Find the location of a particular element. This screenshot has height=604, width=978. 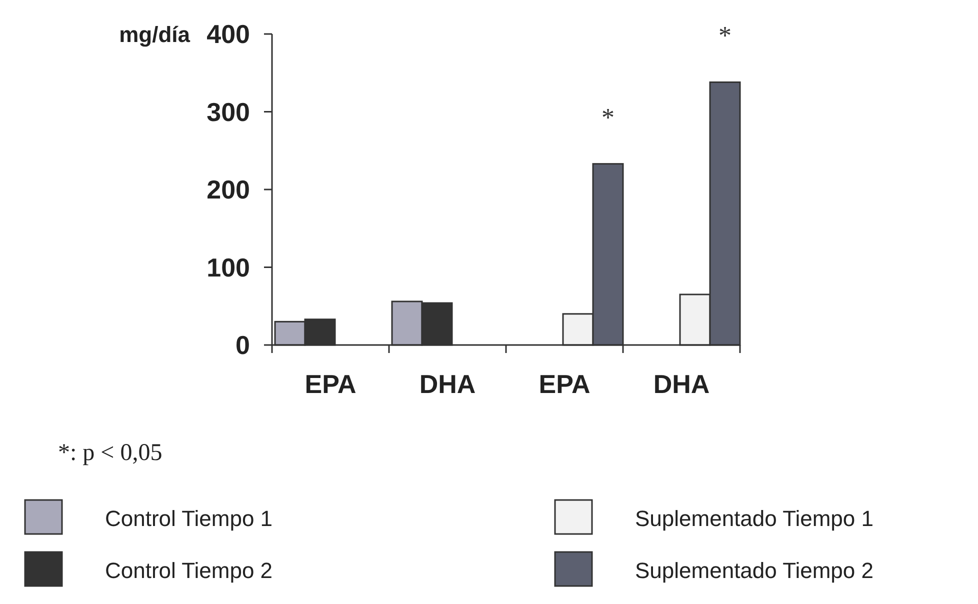

legend-label: Suplementado Tiempo 1 is located at coordinates (754, 518).